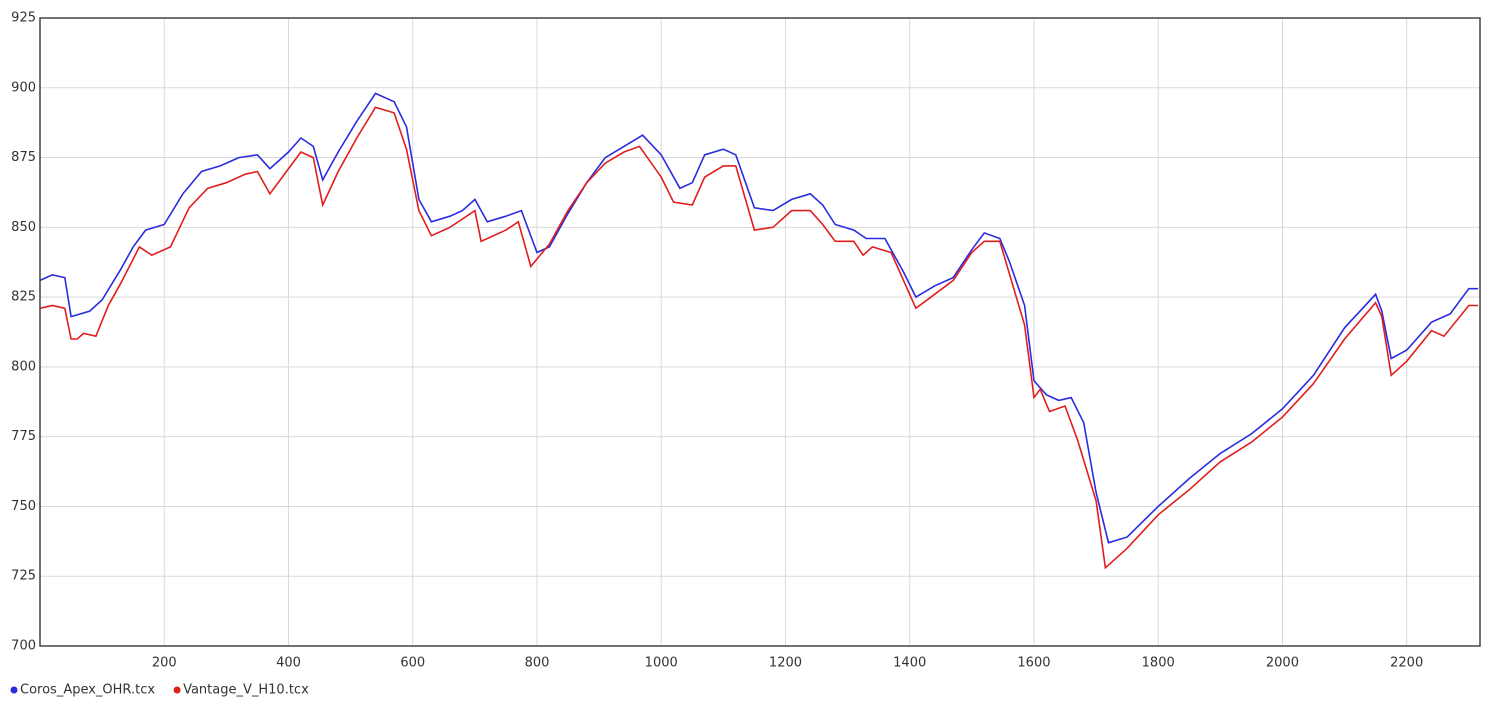 This screenshot has width=1500, height=718. What do you see at coordinates (23, 18) in the screenshot?
I see `y-tick-label: 925` at bounding box center [23, 18].